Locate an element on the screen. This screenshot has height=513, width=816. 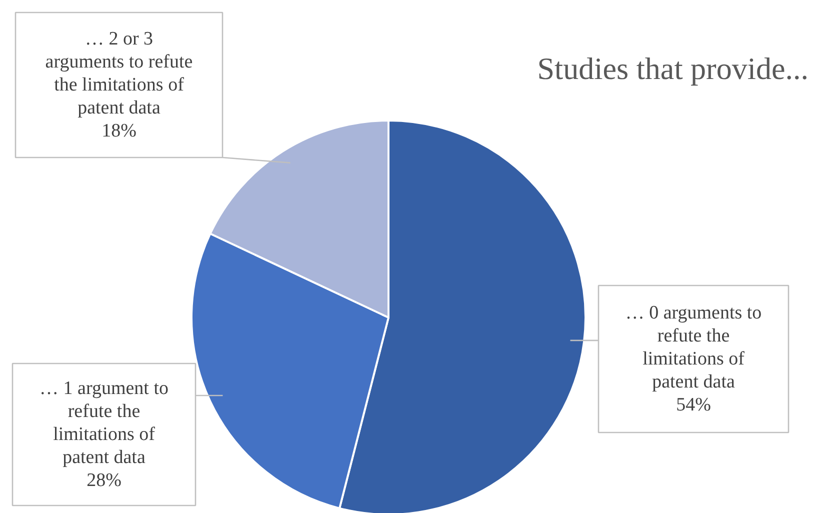
slice-label: … 0 arguments to refute the limitations of patent data is located at coordinates (693, 347).